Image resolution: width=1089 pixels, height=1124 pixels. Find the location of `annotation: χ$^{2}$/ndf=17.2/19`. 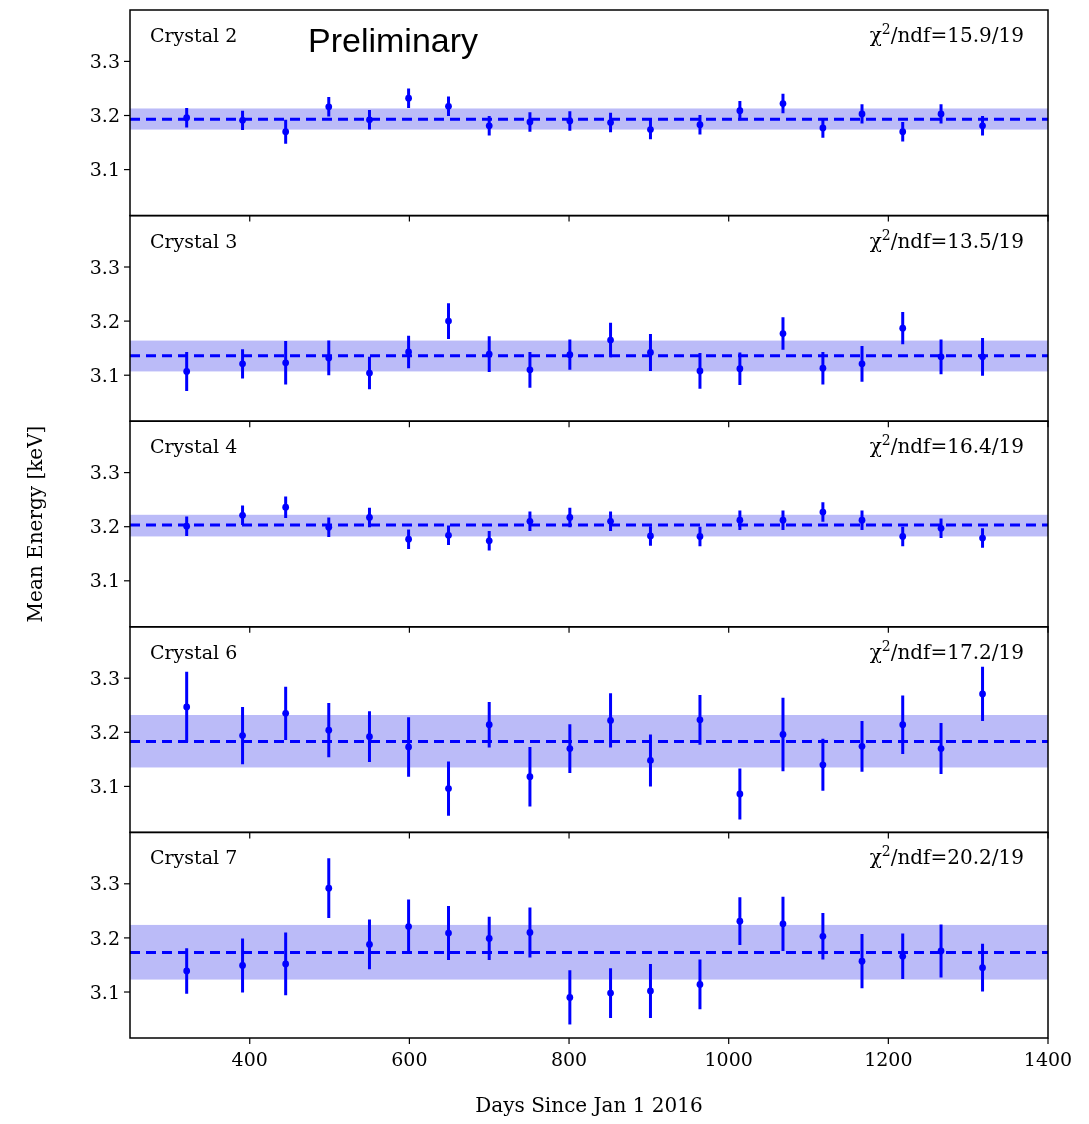

annotation: χ$^{2}$/ndf=17.2/19 is located at coordinates (946, 650).